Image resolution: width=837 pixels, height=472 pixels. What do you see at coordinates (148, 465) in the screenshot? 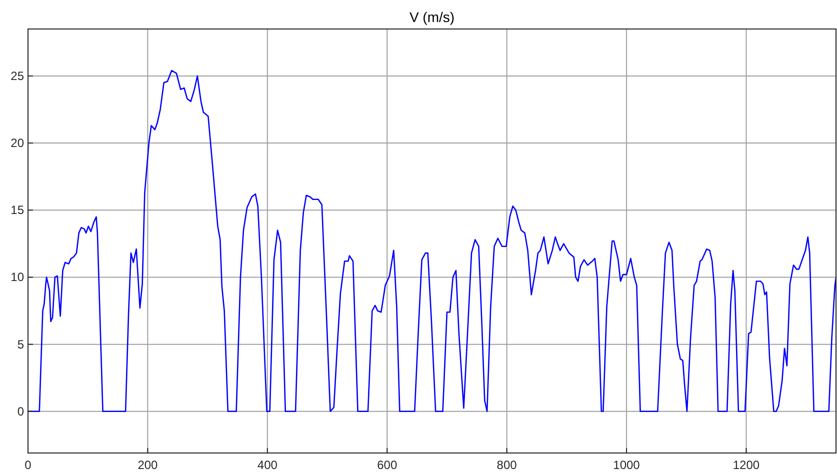
I see `x-tick-label: 200` at bounding box center [148, 465].